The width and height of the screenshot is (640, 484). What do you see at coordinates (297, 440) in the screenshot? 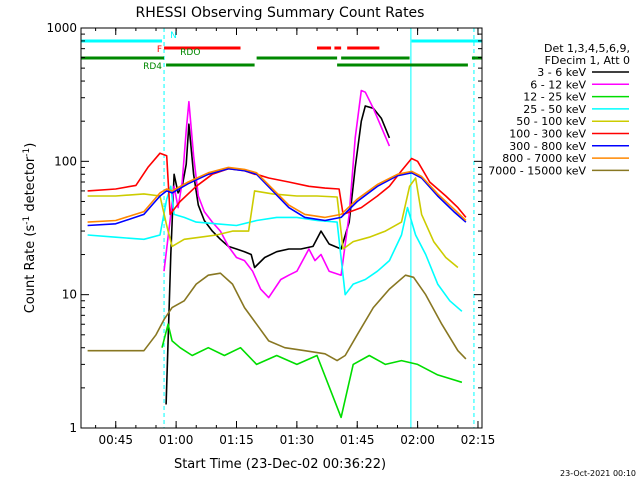
I see `x-tick-label-3: 01:30` at bounding box center [297, 440].